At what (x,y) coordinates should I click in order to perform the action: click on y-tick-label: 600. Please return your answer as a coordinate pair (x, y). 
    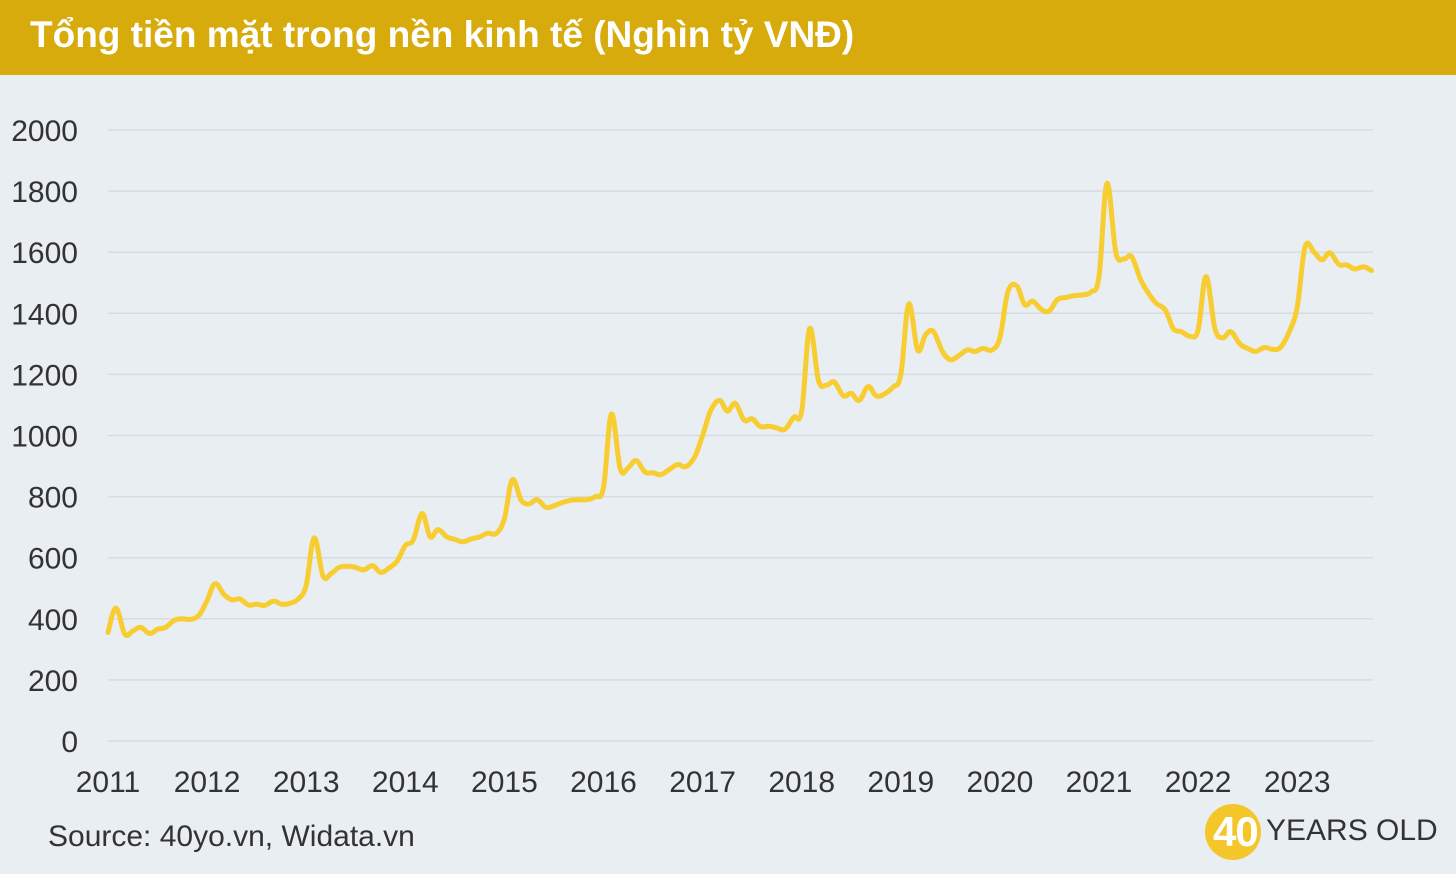
    Looking at the image, I should click on (53, 559).